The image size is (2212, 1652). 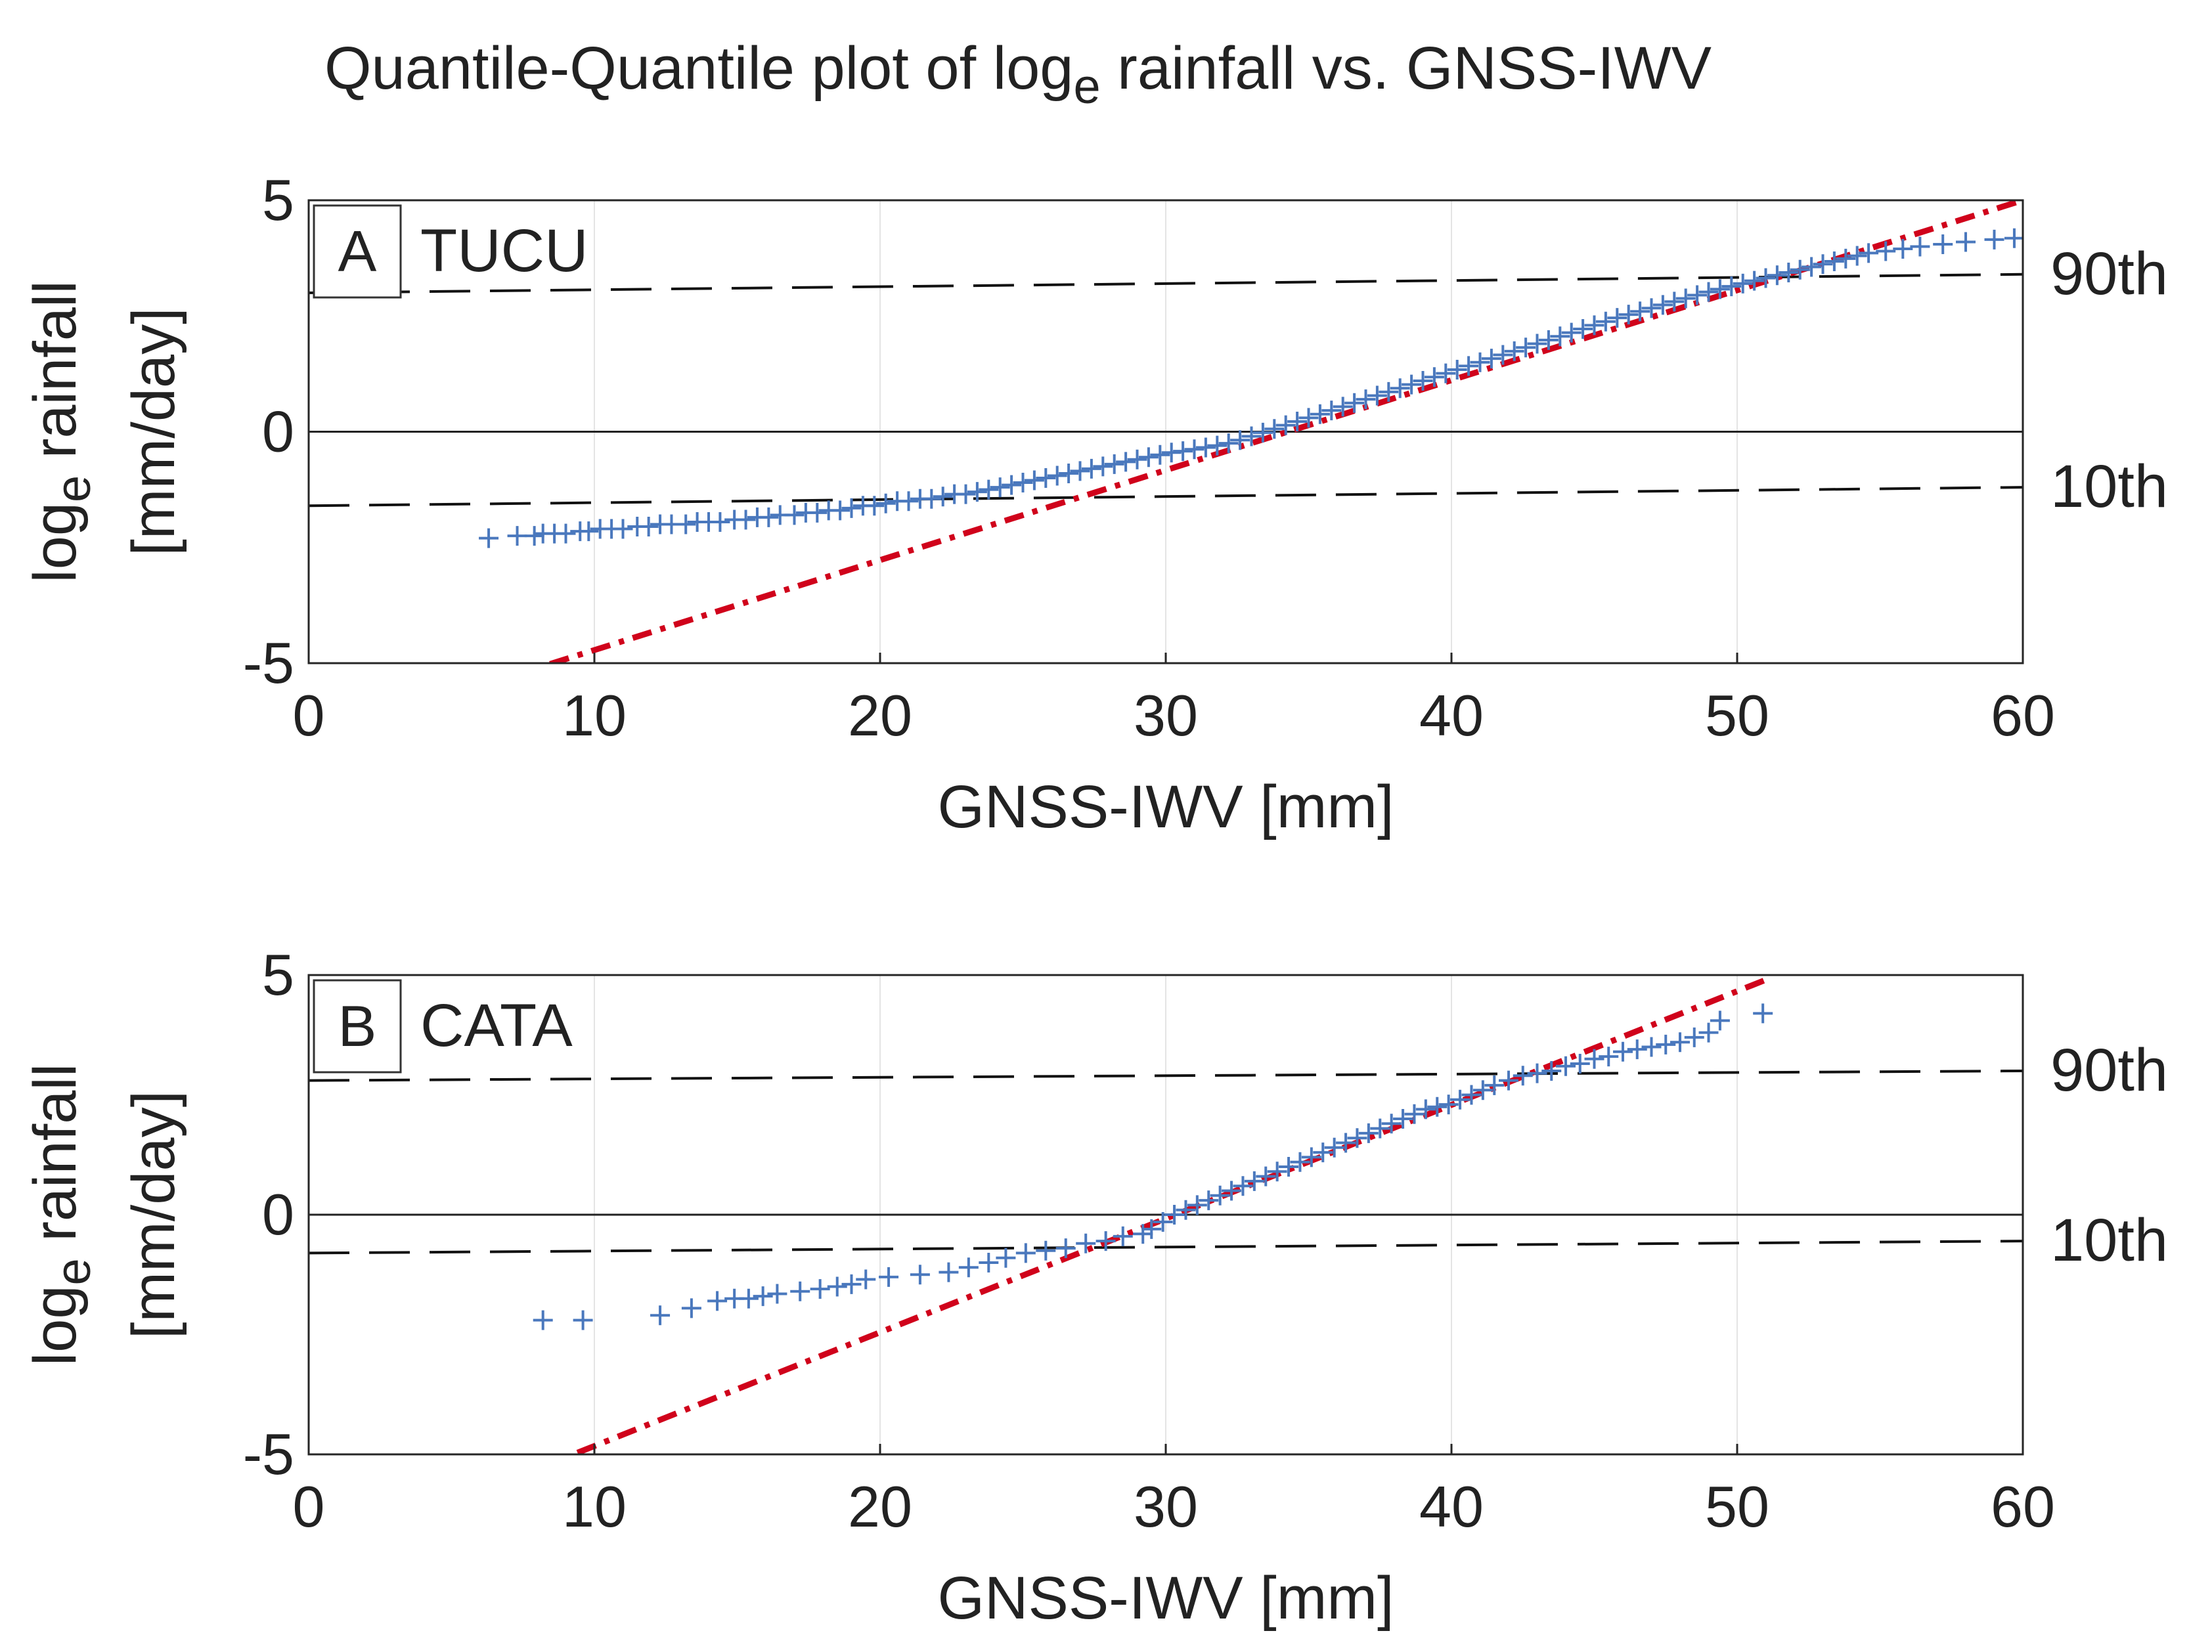 I want to click on y-axis-label-units: [mm/day], so click(x=153, y=1215).